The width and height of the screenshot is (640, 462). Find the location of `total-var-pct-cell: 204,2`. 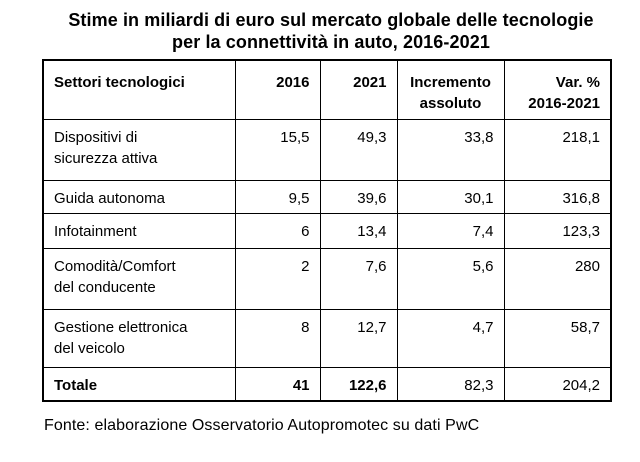

total-var-pct-cell: 204,2 is located at coordinates (557, 384).